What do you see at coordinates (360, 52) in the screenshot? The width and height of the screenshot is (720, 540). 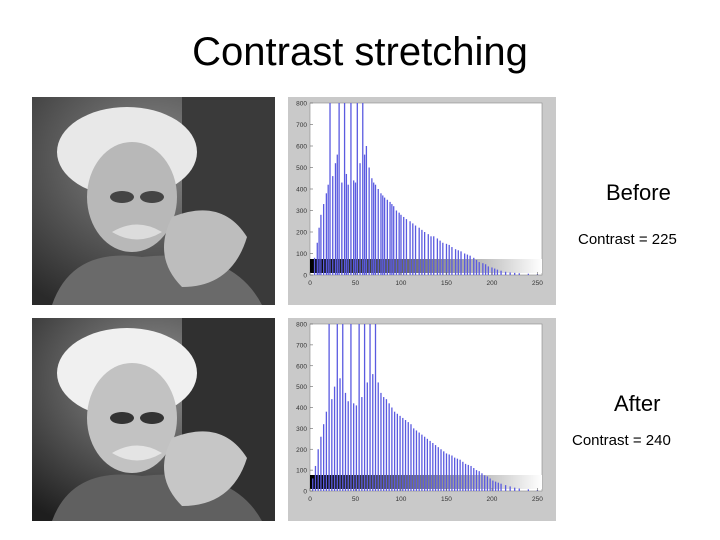 I see `slide-title: Contrast stretching` at bounding box center [360, 52].